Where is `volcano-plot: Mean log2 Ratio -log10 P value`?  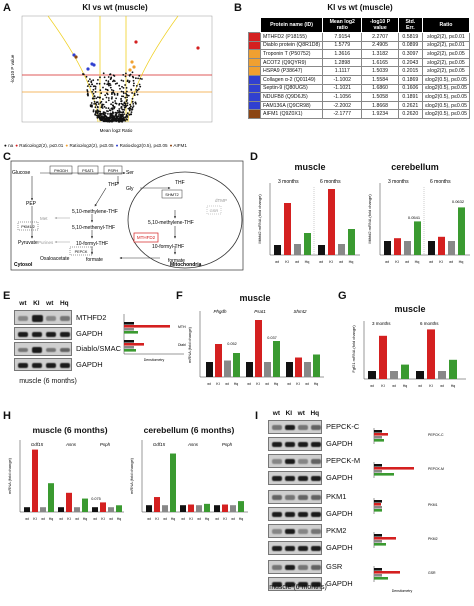
volcano-plot: Mean log2 Ratio -log10 P value is located at coordinates (111, 74).